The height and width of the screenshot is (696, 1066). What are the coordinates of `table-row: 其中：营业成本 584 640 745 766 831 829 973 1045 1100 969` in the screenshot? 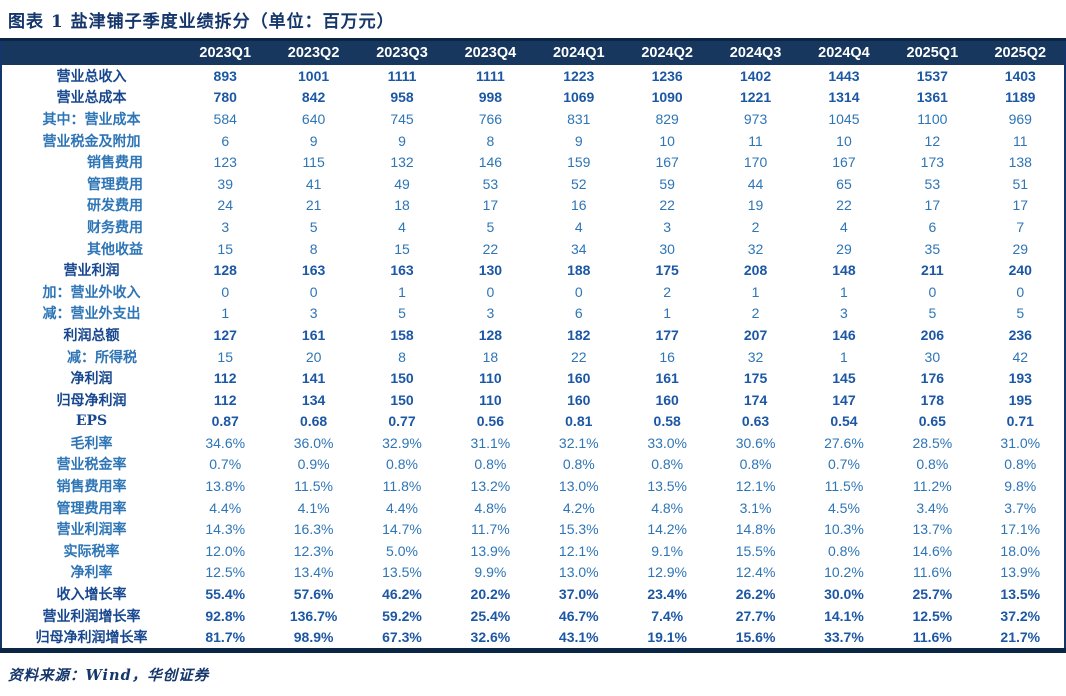 It's located at (533, 119).